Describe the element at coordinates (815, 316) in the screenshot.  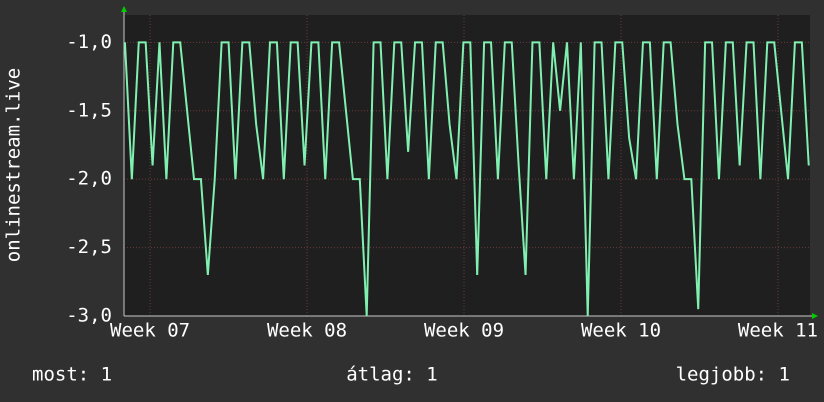
I see `x-arrow` at that location.